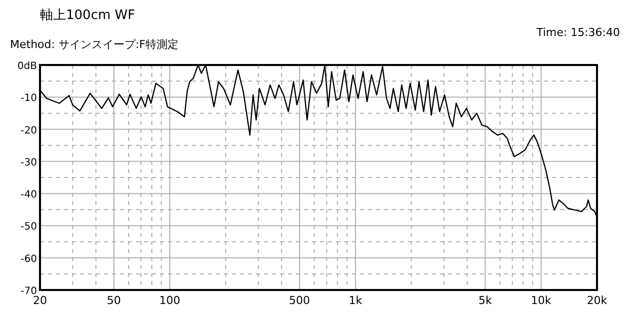 The height and width of the screenshot is (324, 639). I want to click on y-tick-label: -30, so click(28, 162).